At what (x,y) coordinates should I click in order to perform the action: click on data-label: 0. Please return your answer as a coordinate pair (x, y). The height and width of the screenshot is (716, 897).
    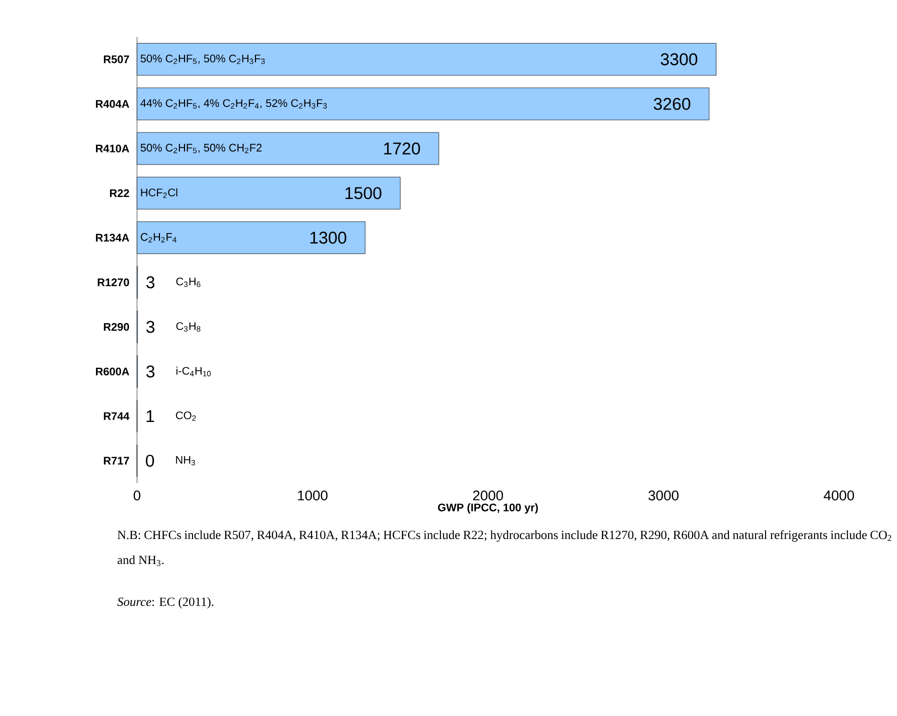
    Looking at the image, I should click on (150, 460).